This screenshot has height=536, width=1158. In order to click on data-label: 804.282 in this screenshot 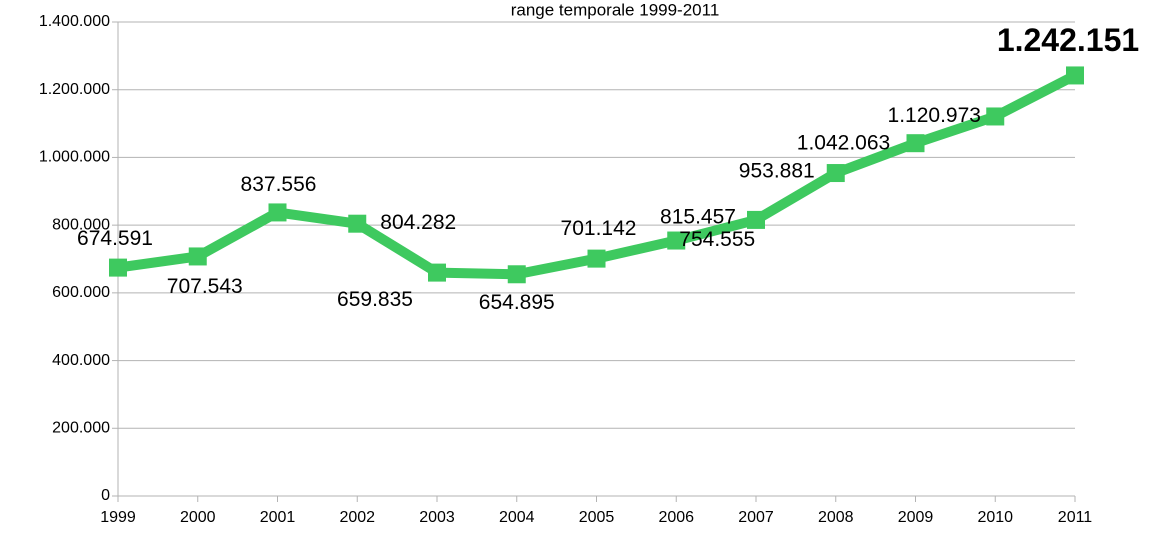, I will do `click(418, 222)`.